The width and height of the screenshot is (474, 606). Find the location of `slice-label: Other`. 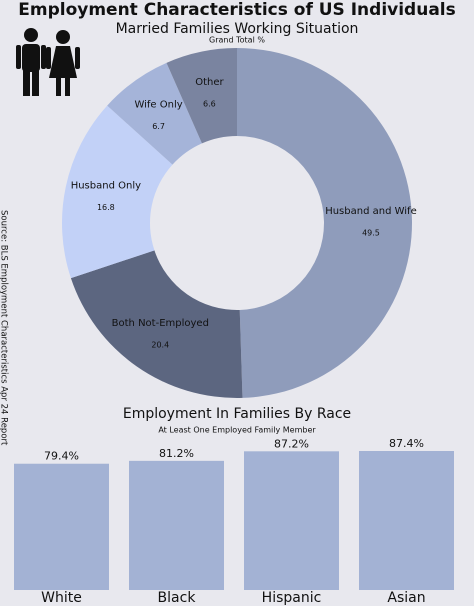

slice-label: Other is located at coordinates (209, 82).